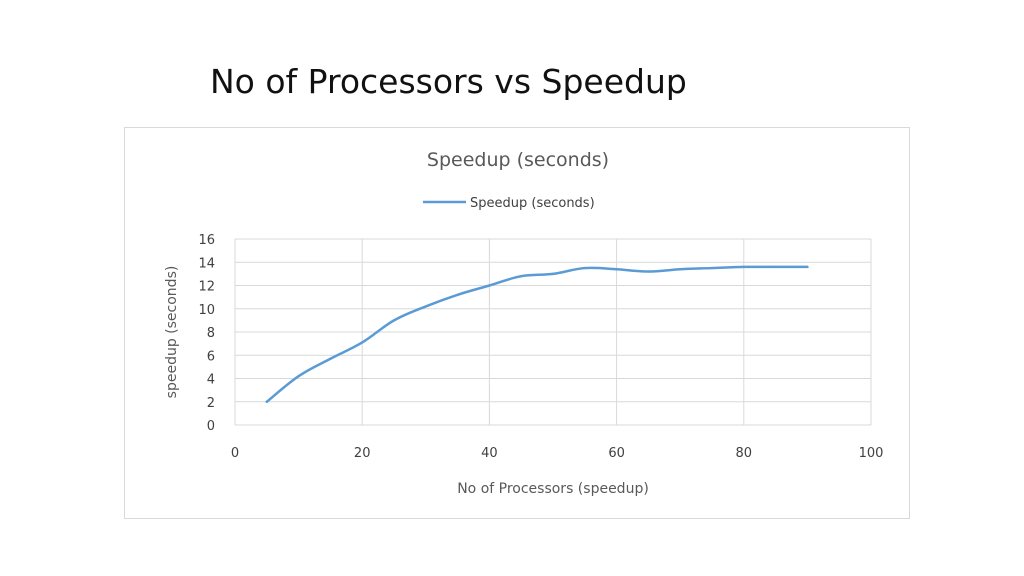 This screenshot has height=576, width=1024. What do you see at coordinates (616, 453) in the screenshot?
I see `x-tick-label: 60` at bounding box center [616, 453].